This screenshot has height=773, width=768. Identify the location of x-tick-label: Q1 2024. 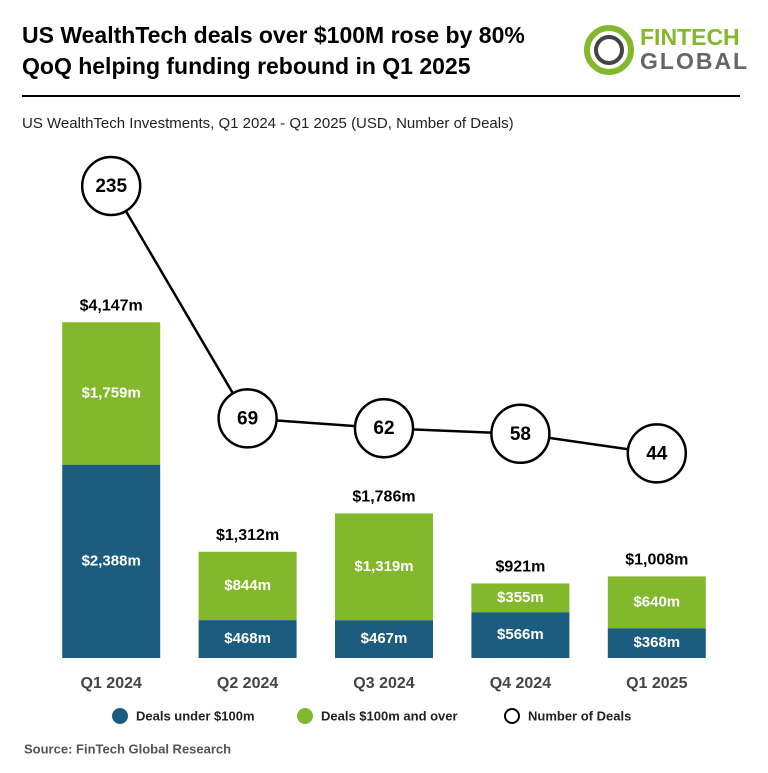
(111, 683).